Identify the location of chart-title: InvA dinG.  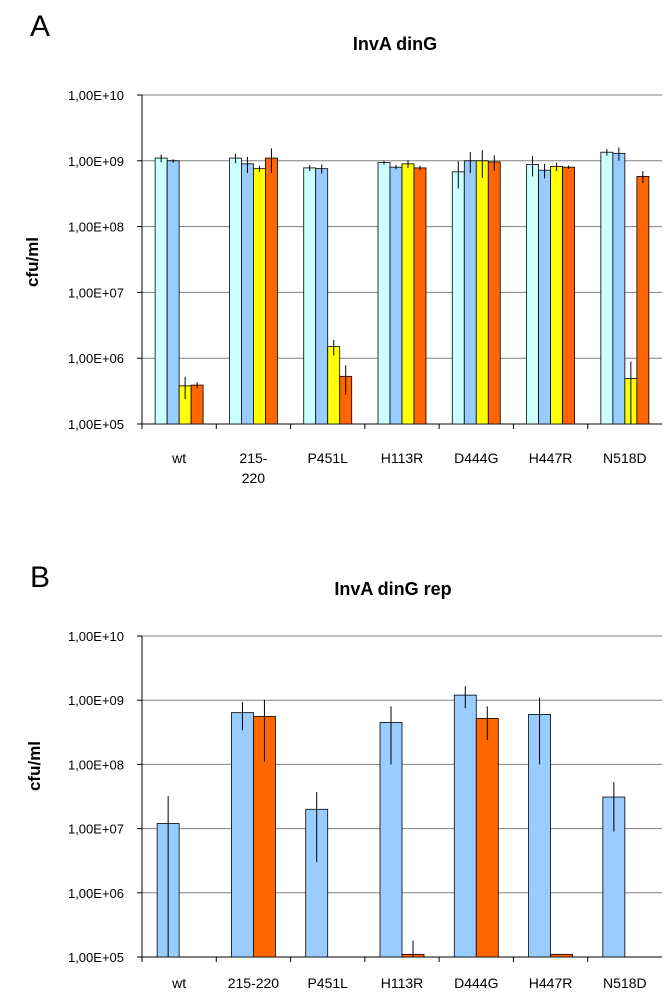
(395, 44).